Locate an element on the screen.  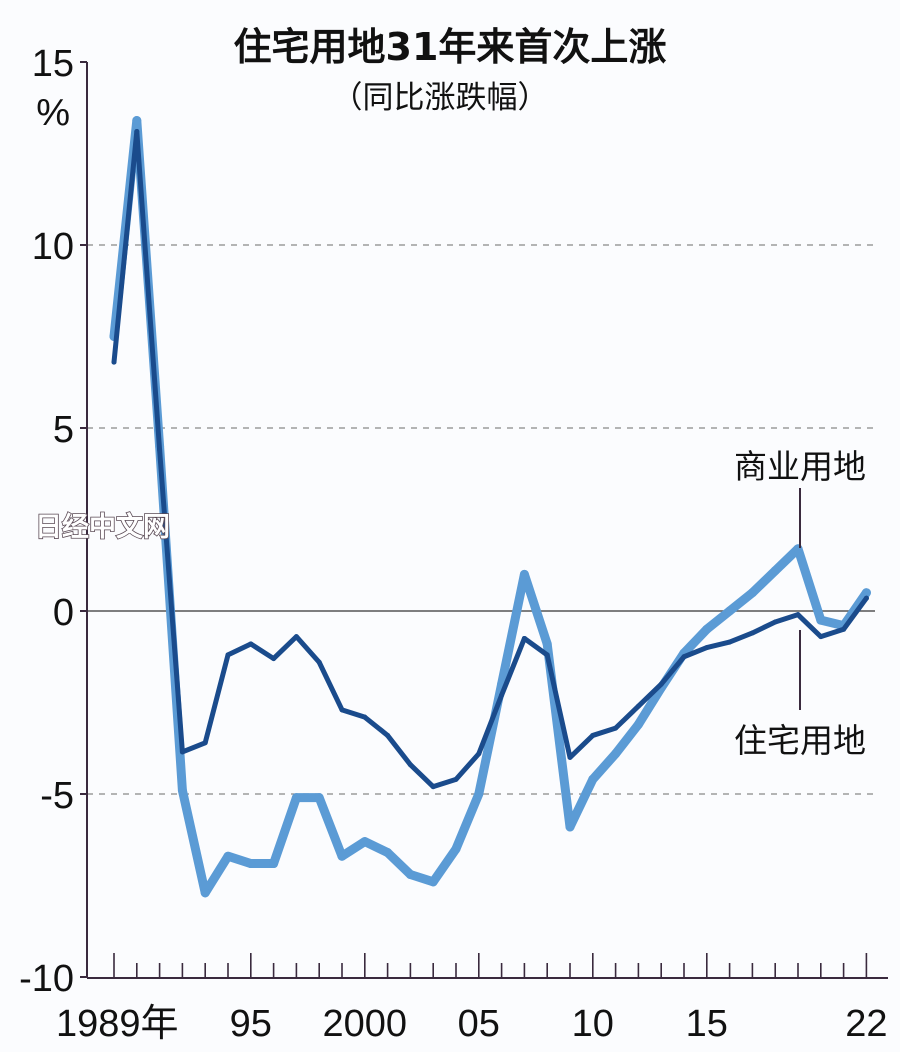
residential-point-2006 is located at coordinates (502, 695).